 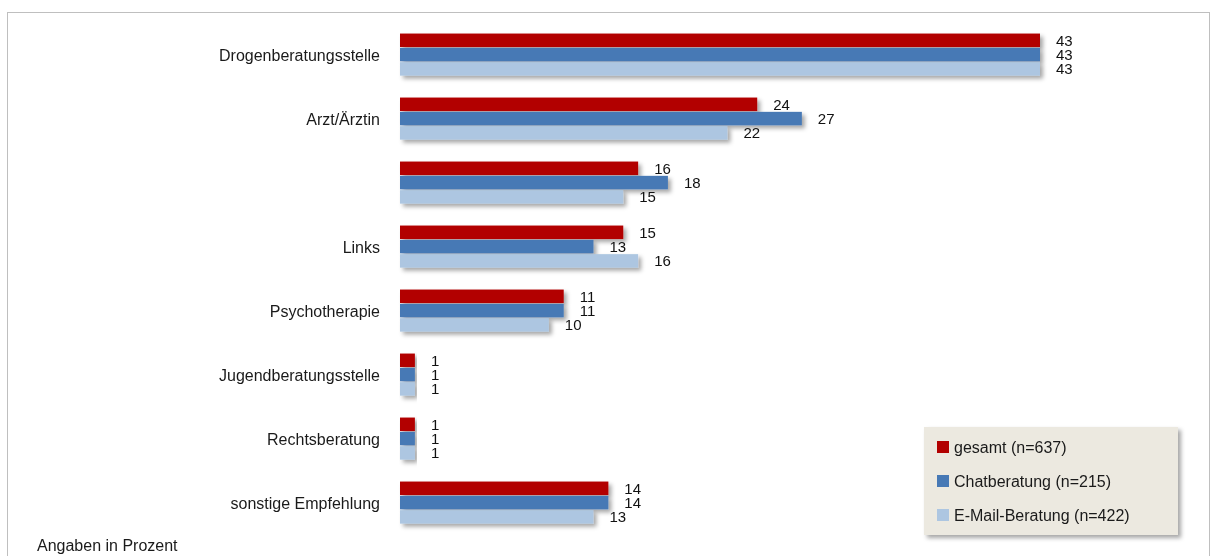 I want to click on legend-label: Chatberatung (n=215), so click(x=1032, y=481).